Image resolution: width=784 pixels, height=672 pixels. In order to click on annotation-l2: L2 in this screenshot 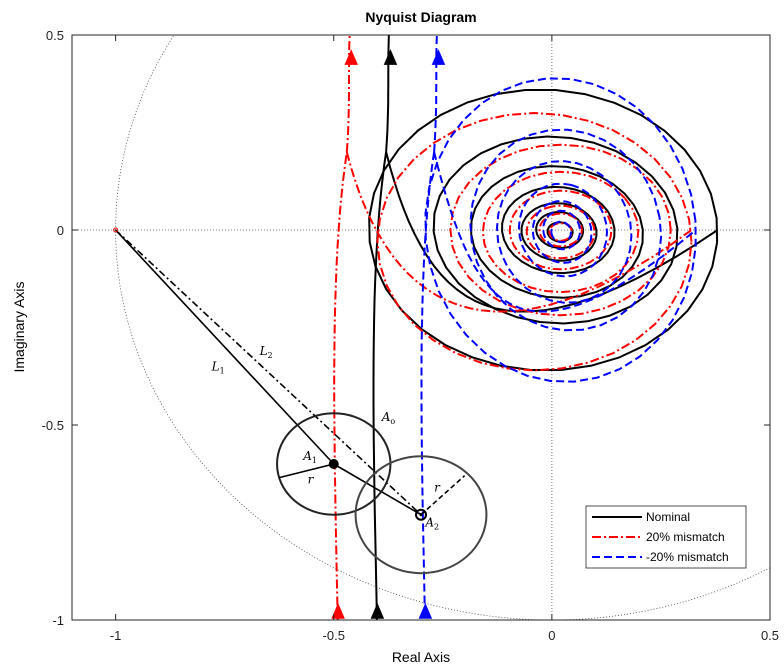, I will do `click(266, 352)`.